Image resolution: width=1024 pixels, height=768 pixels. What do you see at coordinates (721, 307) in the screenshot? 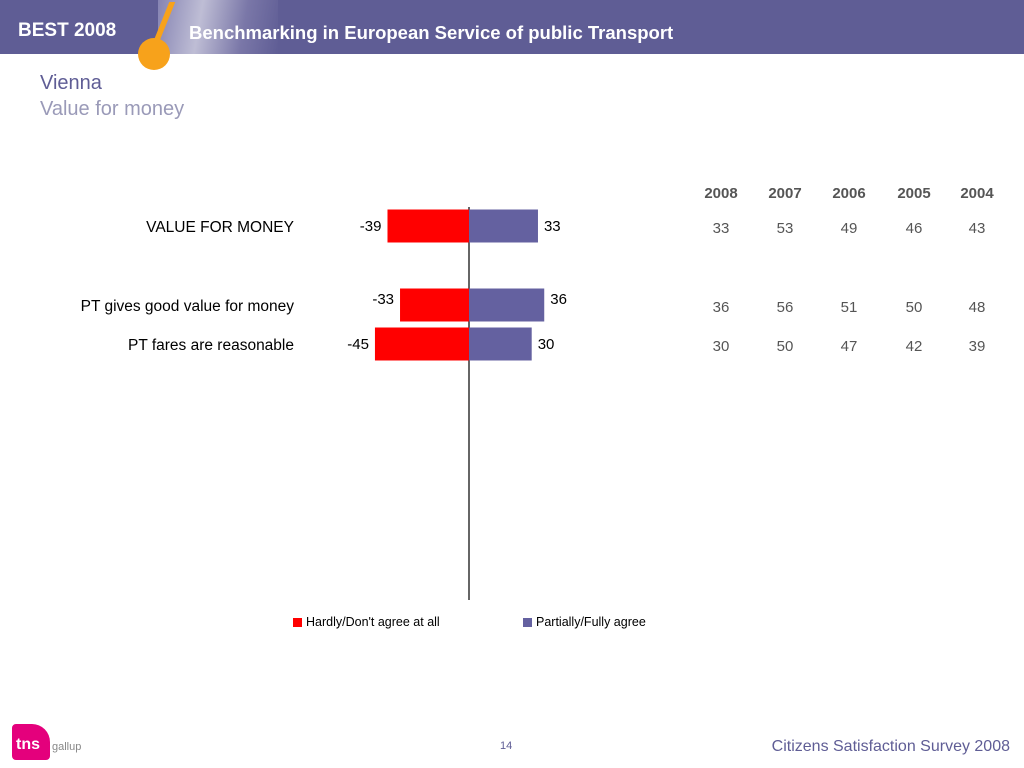
I see `table-cell: 36` at bounding box center [721, 307].